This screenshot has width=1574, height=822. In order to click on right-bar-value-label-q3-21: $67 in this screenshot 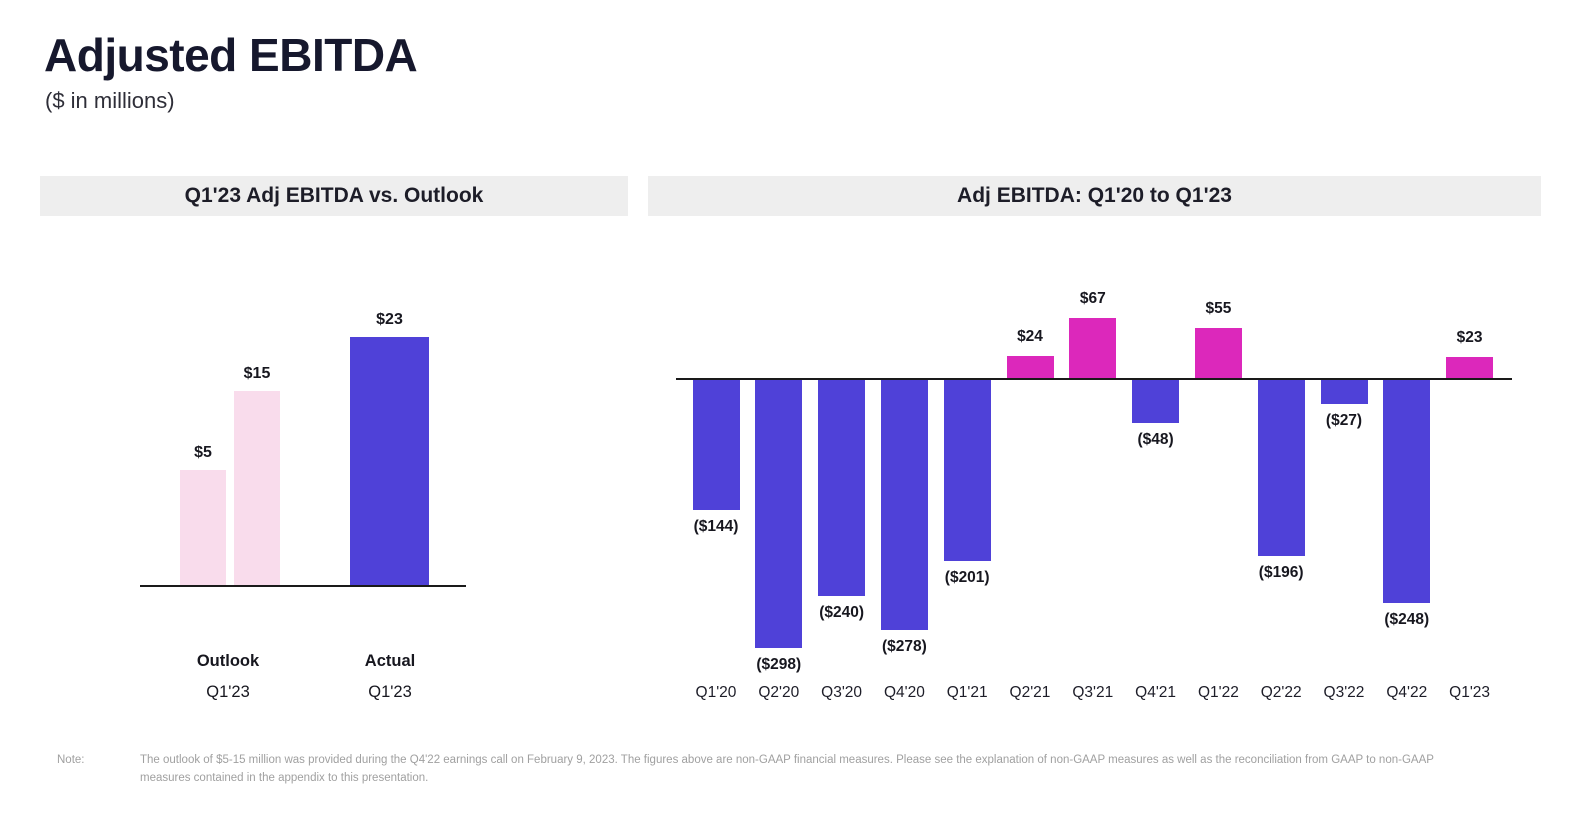, I will do `click(1092, 298)`.